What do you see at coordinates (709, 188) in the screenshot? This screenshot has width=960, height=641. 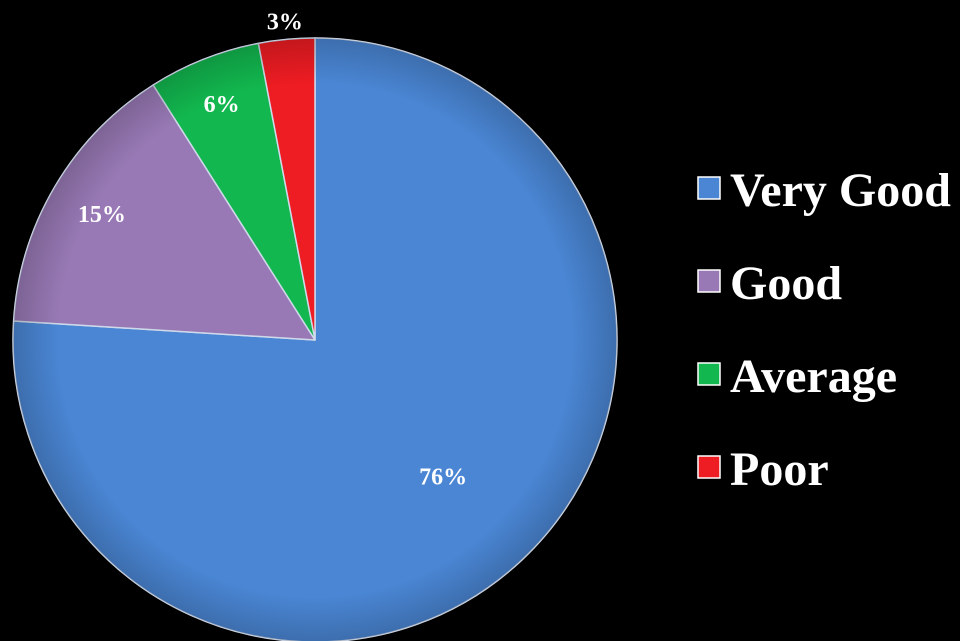 I see `legend-swatch-very-good` at bounding box center [709, 188].